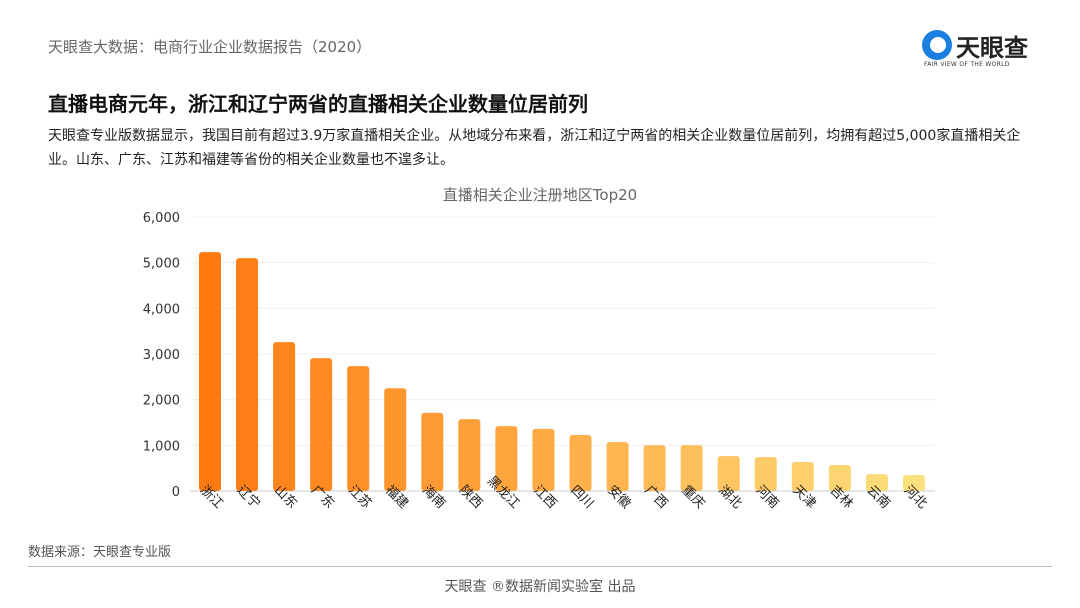  Describe the element at coordinates (540, 587) in the screenshot. I see `footer-credit: 天眼查 ®数据新闻实验室 出品` at that location.